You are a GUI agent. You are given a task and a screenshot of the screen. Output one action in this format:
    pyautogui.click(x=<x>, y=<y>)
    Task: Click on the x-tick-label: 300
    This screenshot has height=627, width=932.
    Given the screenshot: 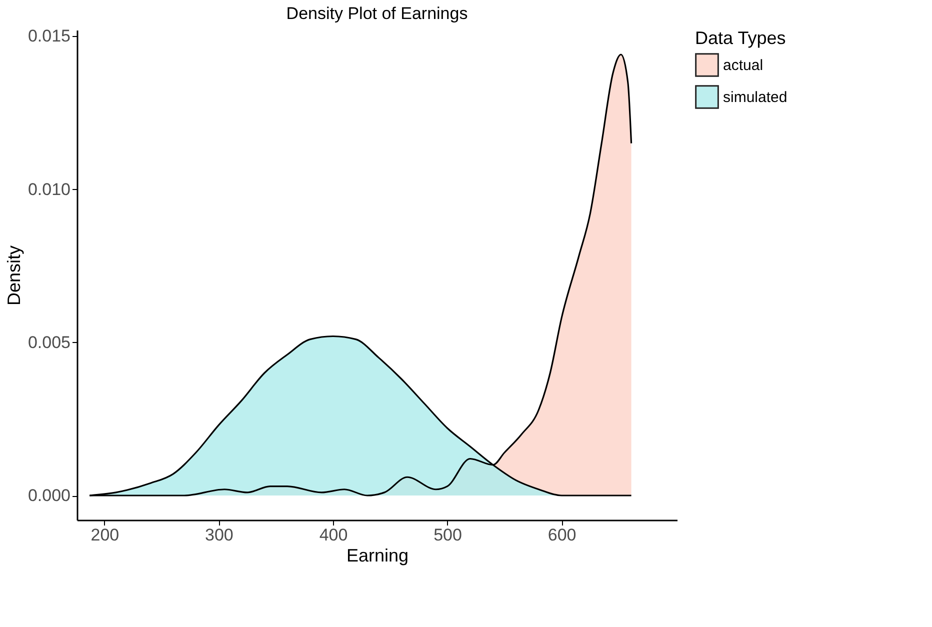 What is the action you would take?
    pyautogui.click(x=219, y=535)
    